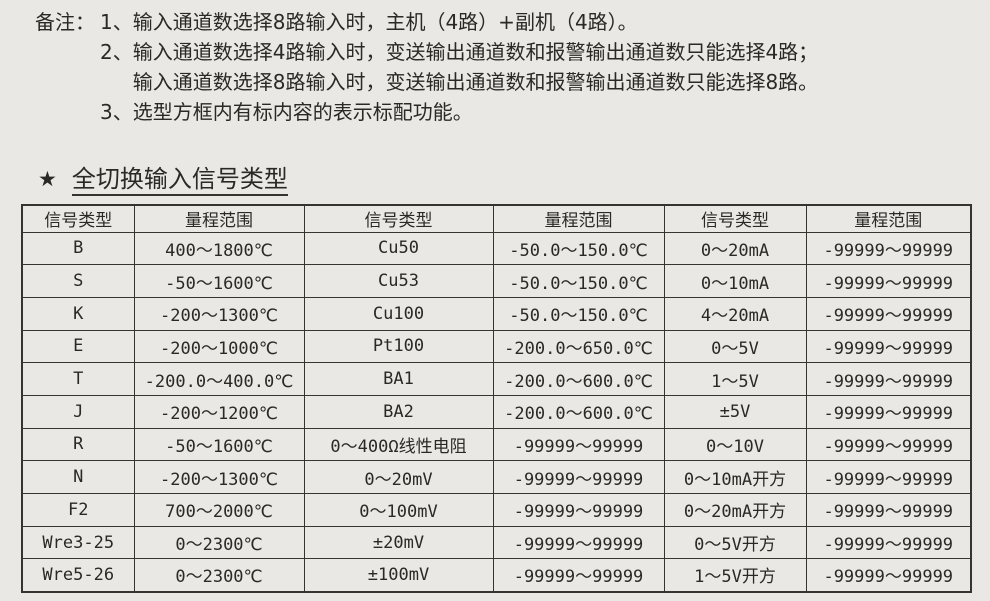 The image size is (990, 601). What do you see at coordinates (179, 180) in the screenshot?
I see `section-title: 全切换输入信号类型` at bounding box center [179, 180].